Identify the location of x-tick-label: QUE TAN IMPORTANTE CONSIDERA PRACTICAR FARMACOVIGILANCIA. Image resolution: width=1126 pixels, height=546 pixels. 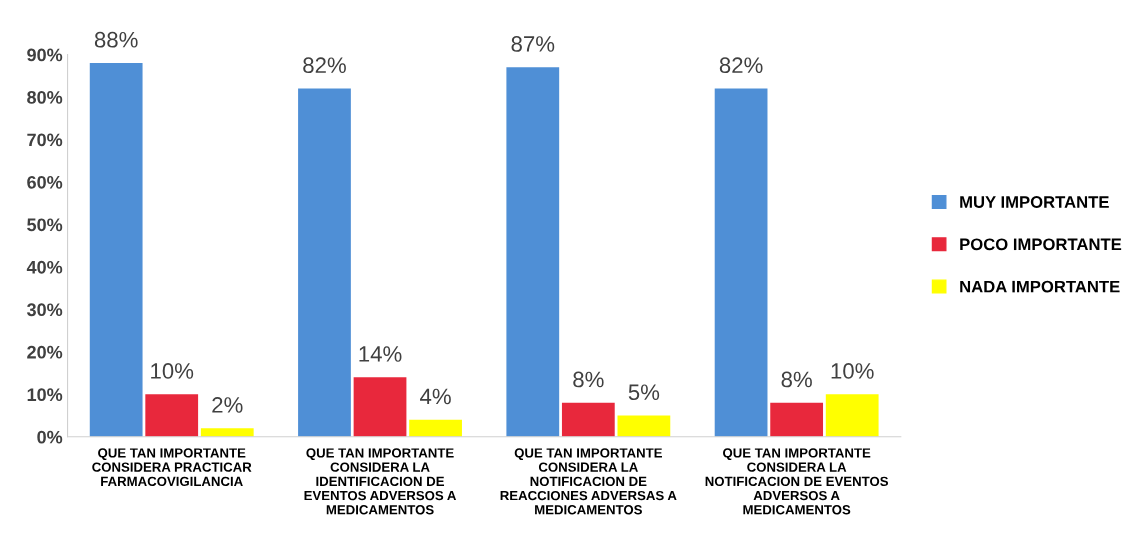
(172, 467).